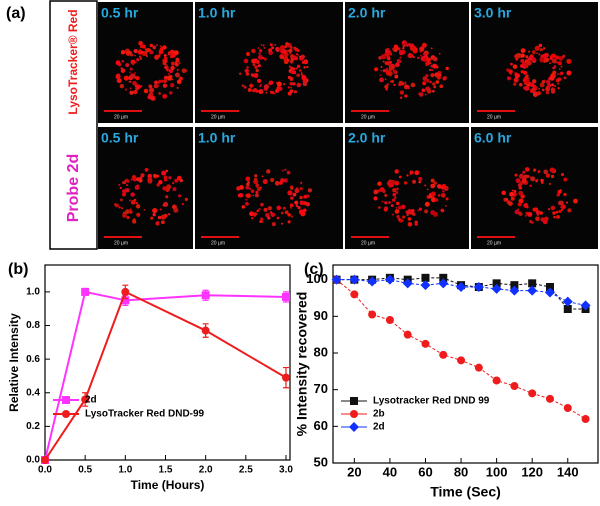 Image resolution: width=600 pixels, height=506 pixels. I want to click on y-tick-label: 0.4, so click(33, 392).